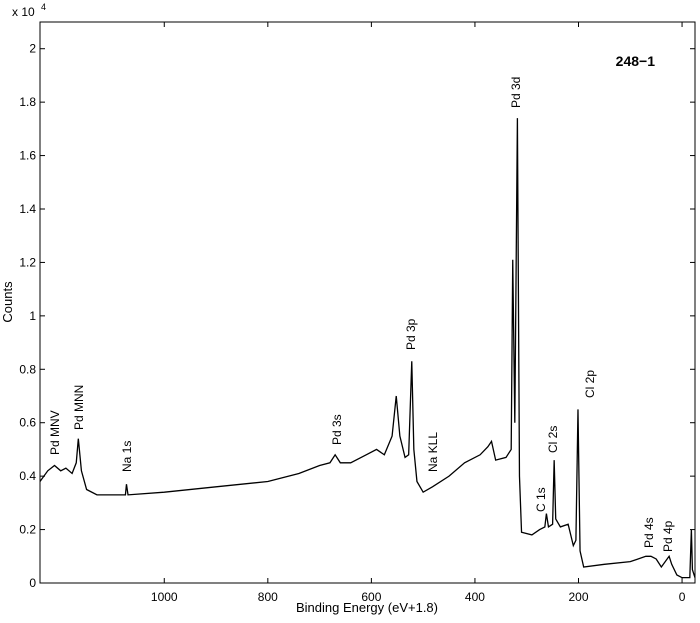 The height and width of the screenshot is (623, 700). Describe the element at coordinates (649, 532) in the screenshot. I see `peak-annotation: Pd 4s` at that location.